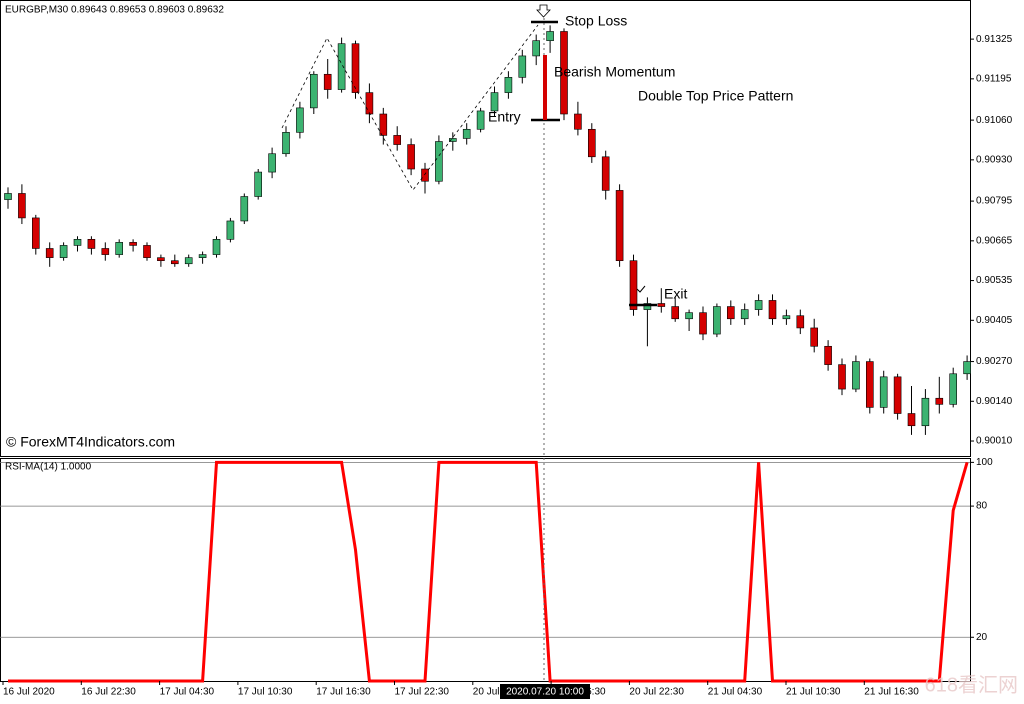 The width and height of the screenshot is (1024, 704). I want to click on annotation: Double Top Price Pattern, so click(715, 96).